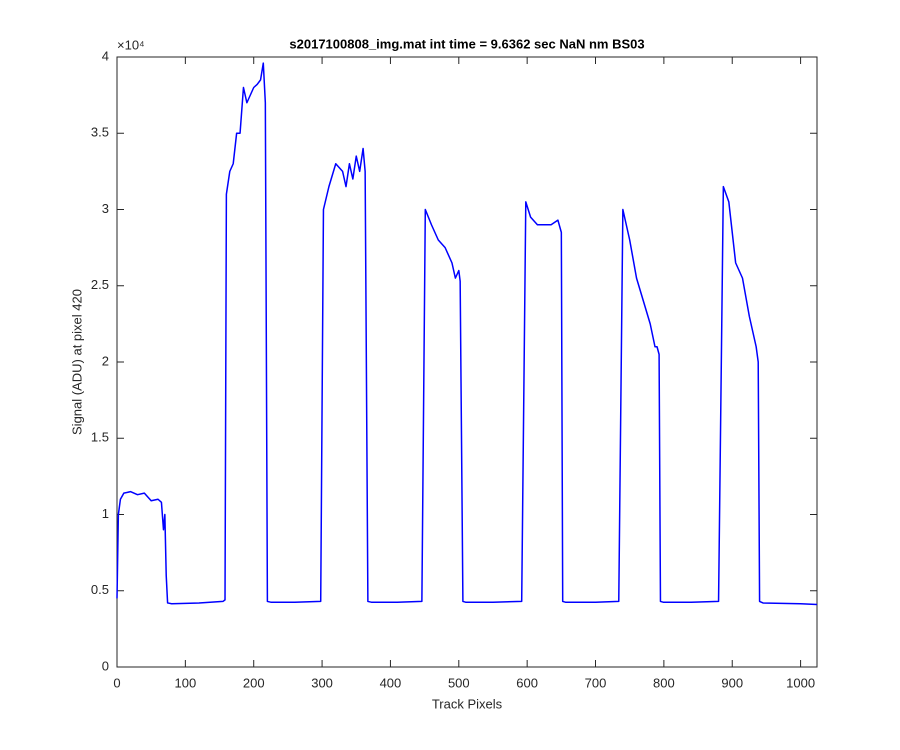  I want to click on x-tick-label: 100, so click(186, 682).